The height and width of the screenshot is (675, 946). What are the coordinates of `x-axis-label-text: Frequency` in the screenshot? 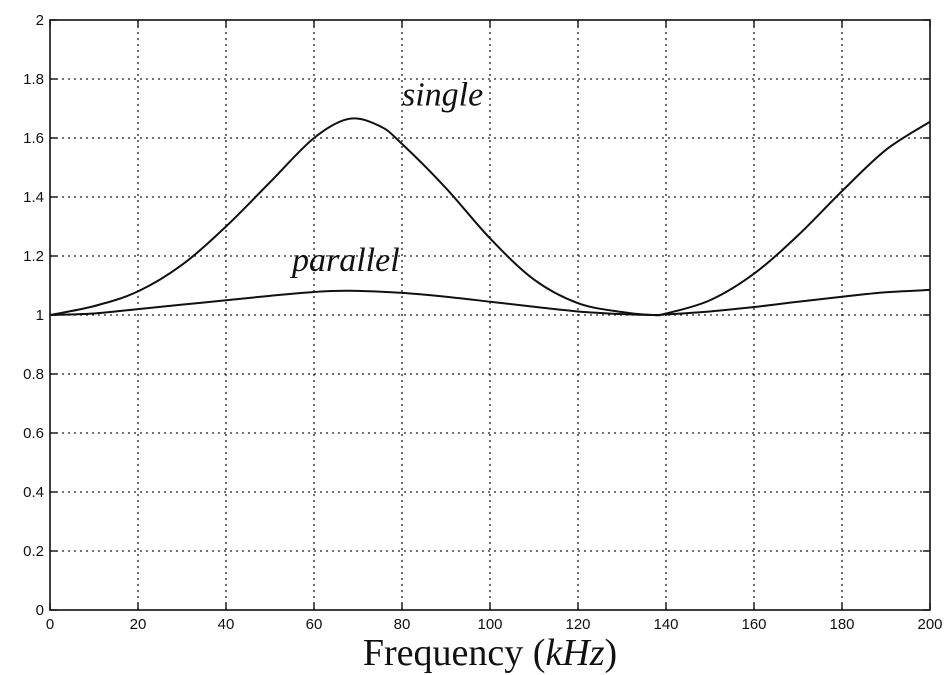 It's located at (443, 653).